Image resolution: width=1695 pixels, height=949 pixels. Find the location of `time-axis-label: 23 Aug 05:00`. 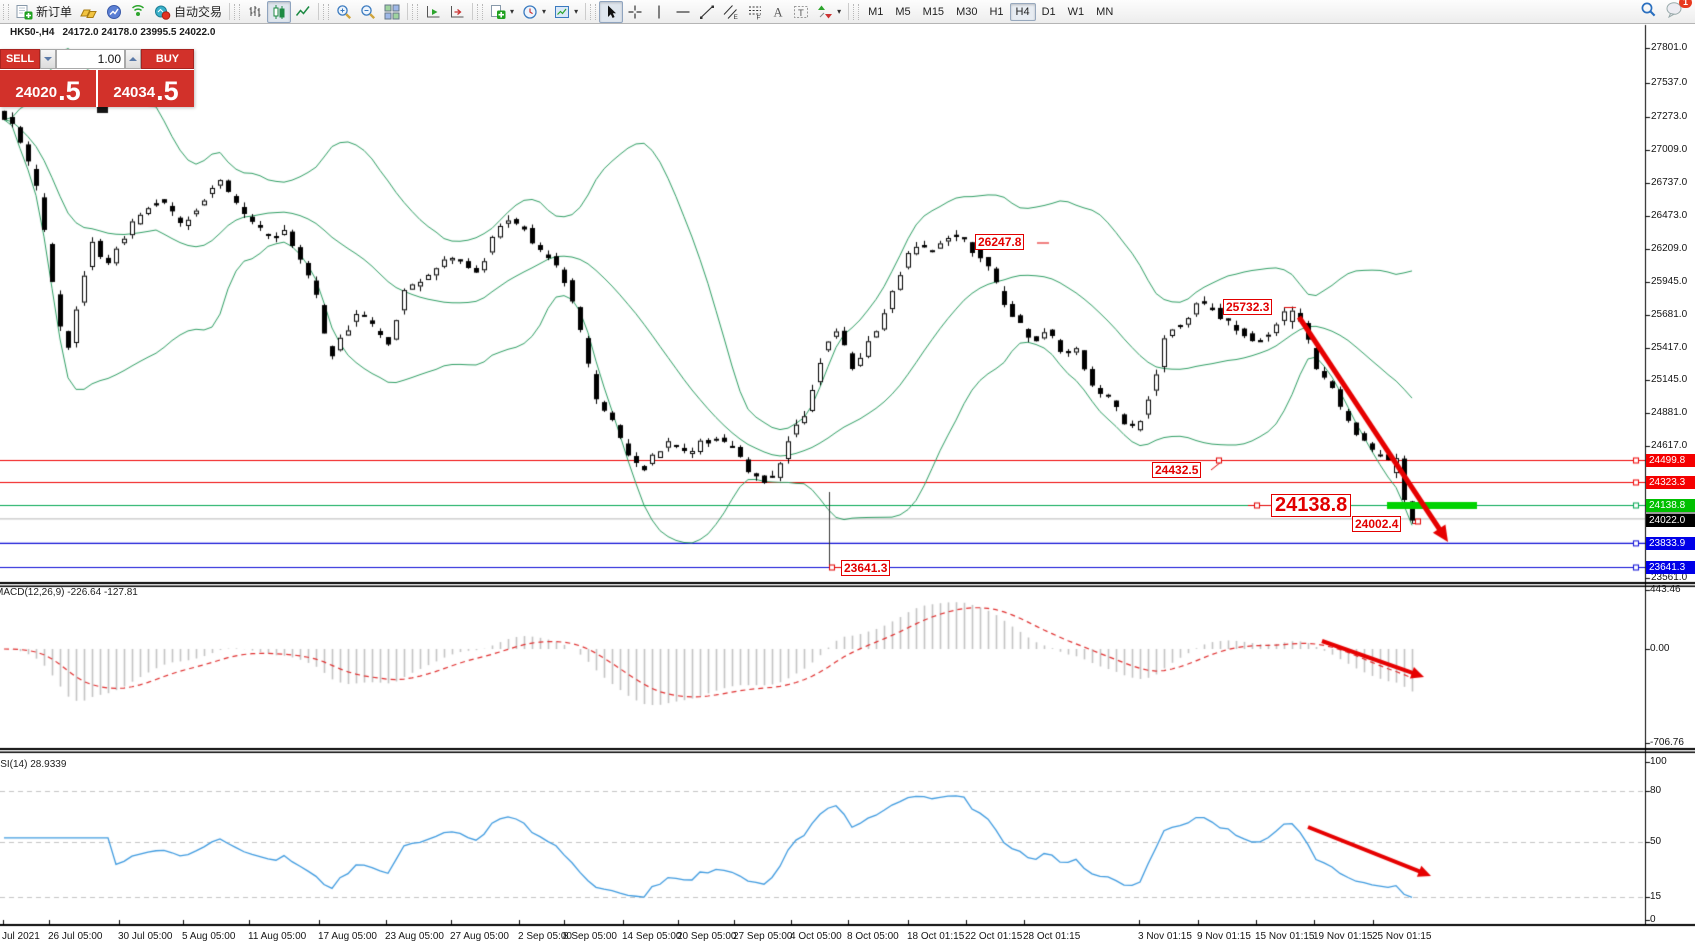

time-axis-label: 23 Aug 05:00 is located at coordinates (414, 936).